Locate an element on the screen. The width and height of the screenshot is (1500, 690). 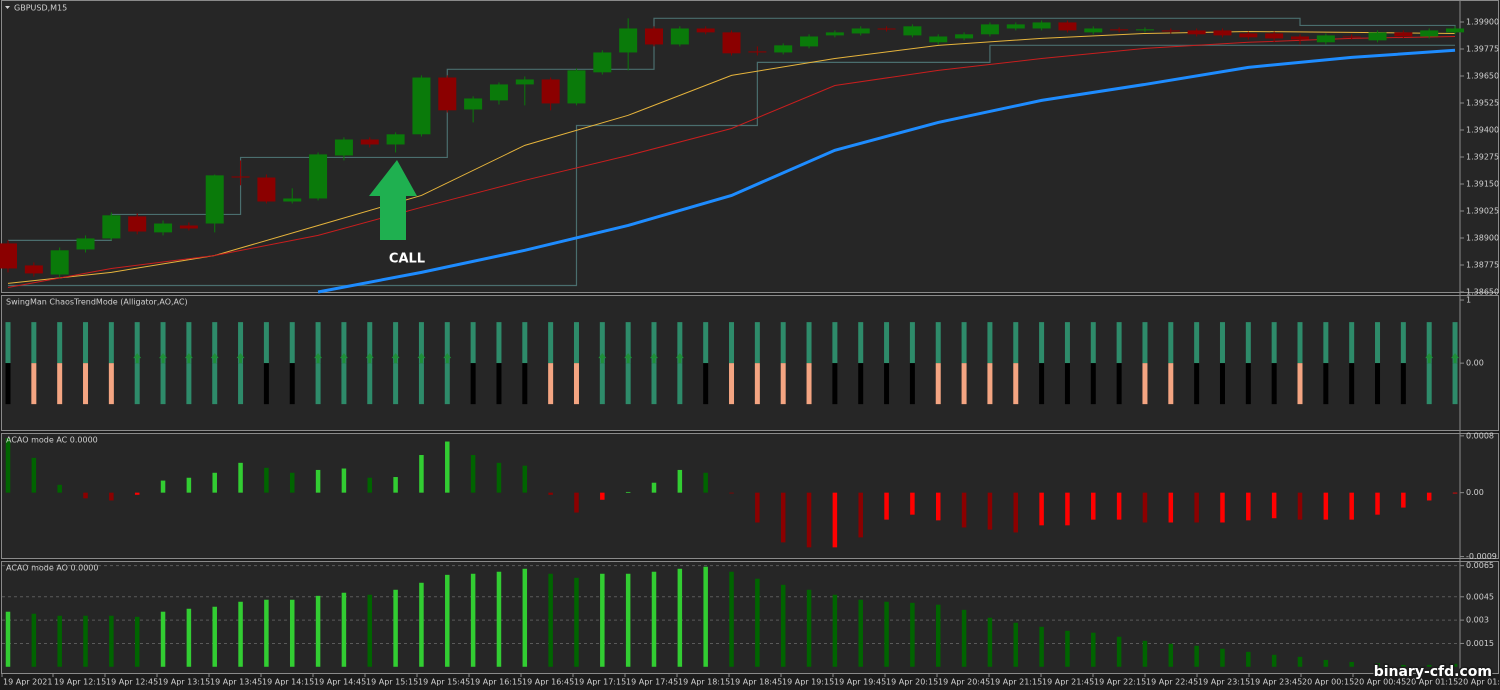
chart-title: GBPUSD,M15 is located at coordinates (40, 8).